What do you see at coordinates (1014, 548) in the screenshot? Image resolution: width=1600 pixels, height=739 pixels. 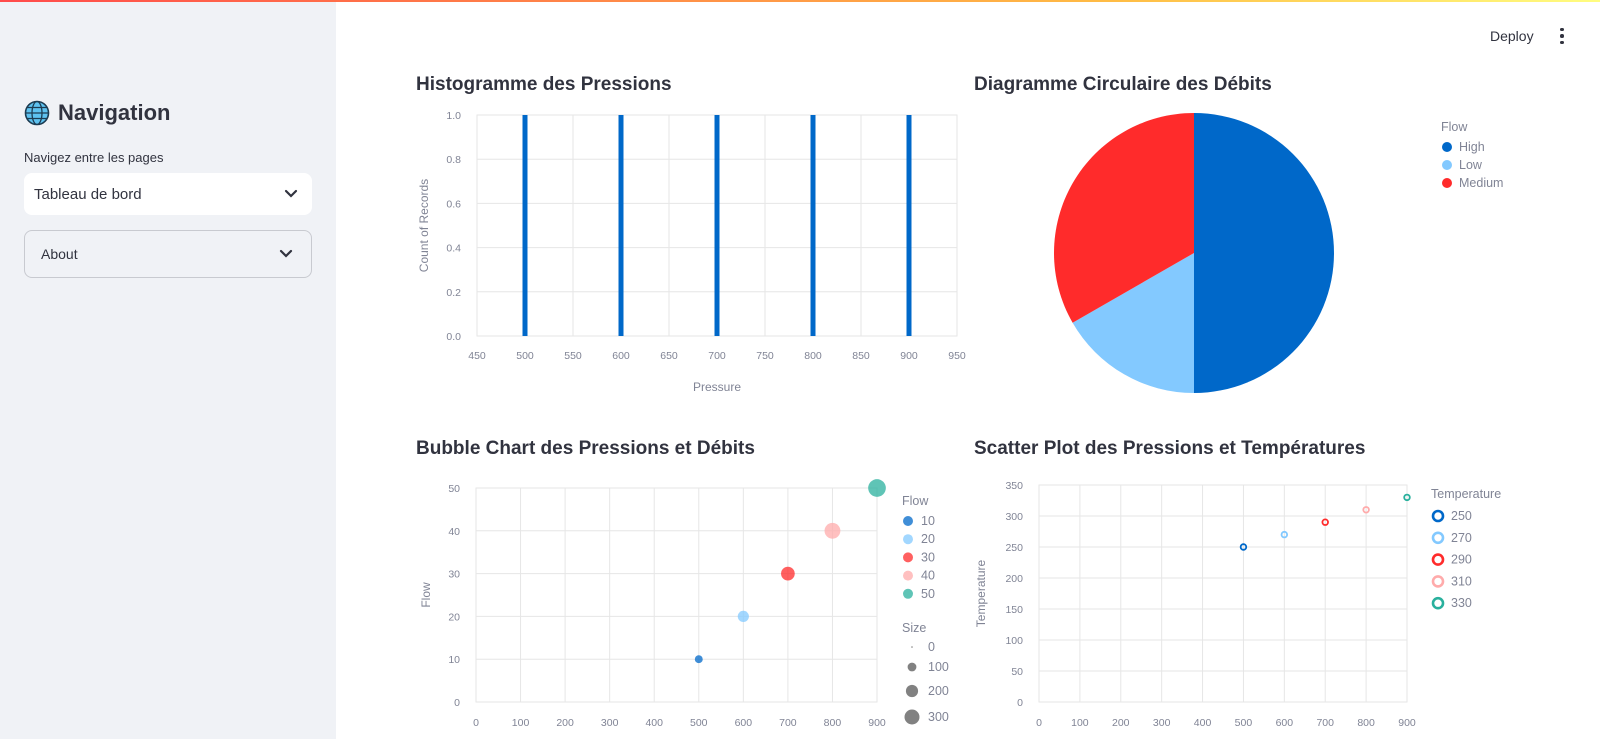 I see `scatter-y-tick-label: 250` at bounding box center [1014, 548].